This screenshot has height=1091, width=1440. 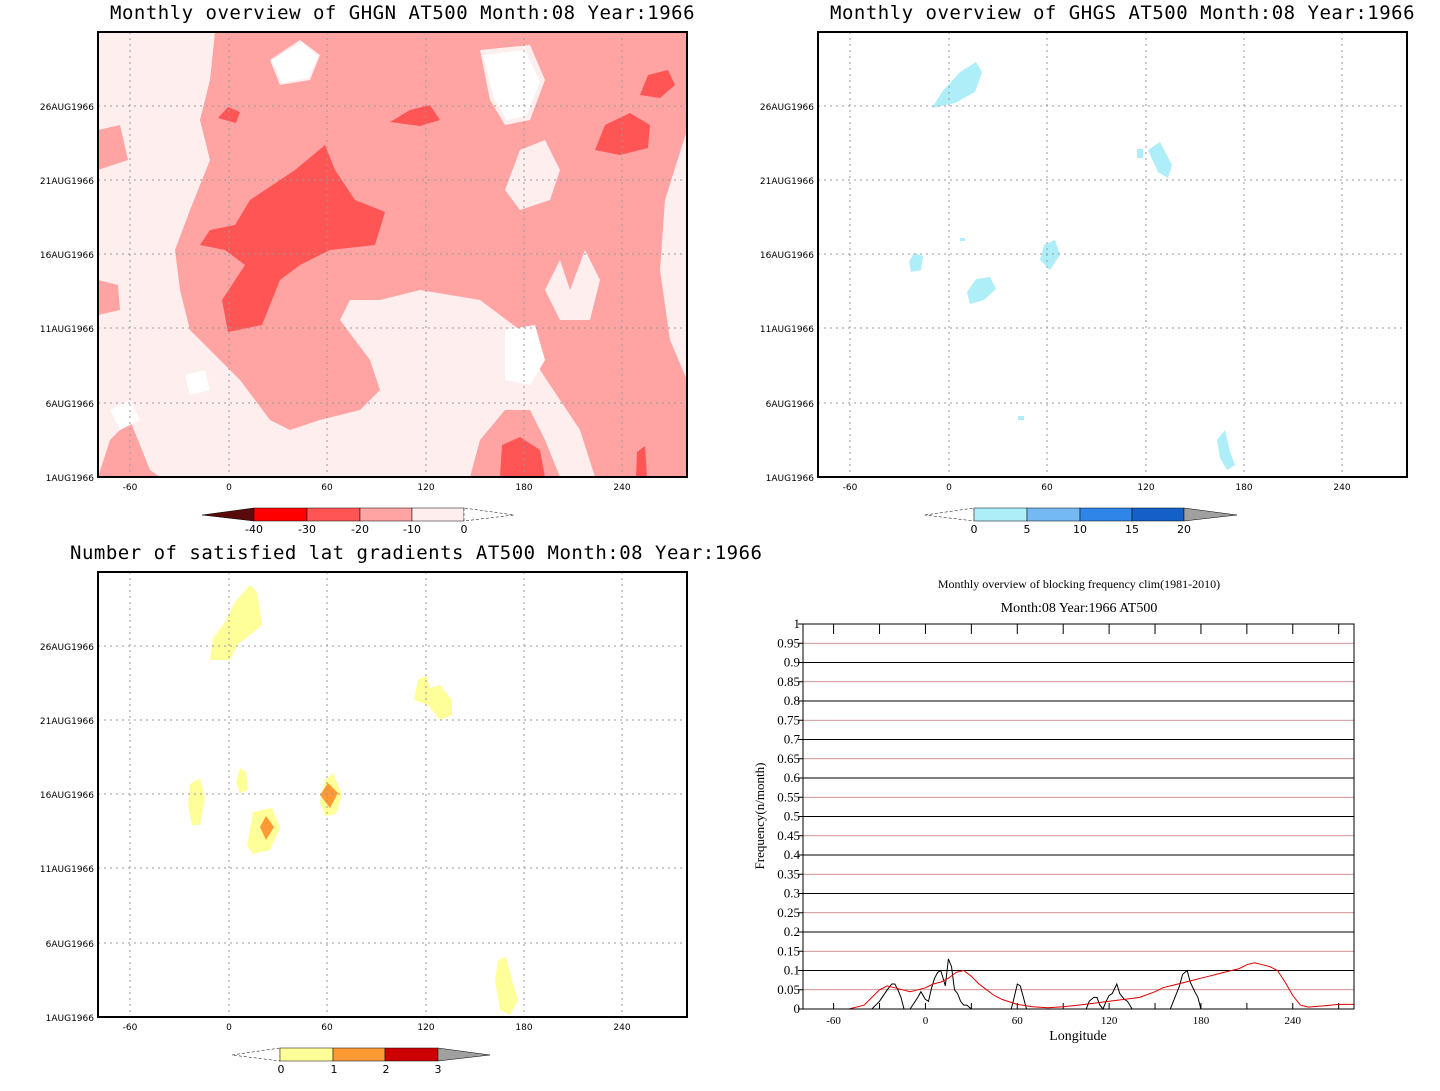 What do you see at coordinates (229, 1028) in the screenshot?
I see `lat-xtick-1: 0` at bounding box center [229, 1028].